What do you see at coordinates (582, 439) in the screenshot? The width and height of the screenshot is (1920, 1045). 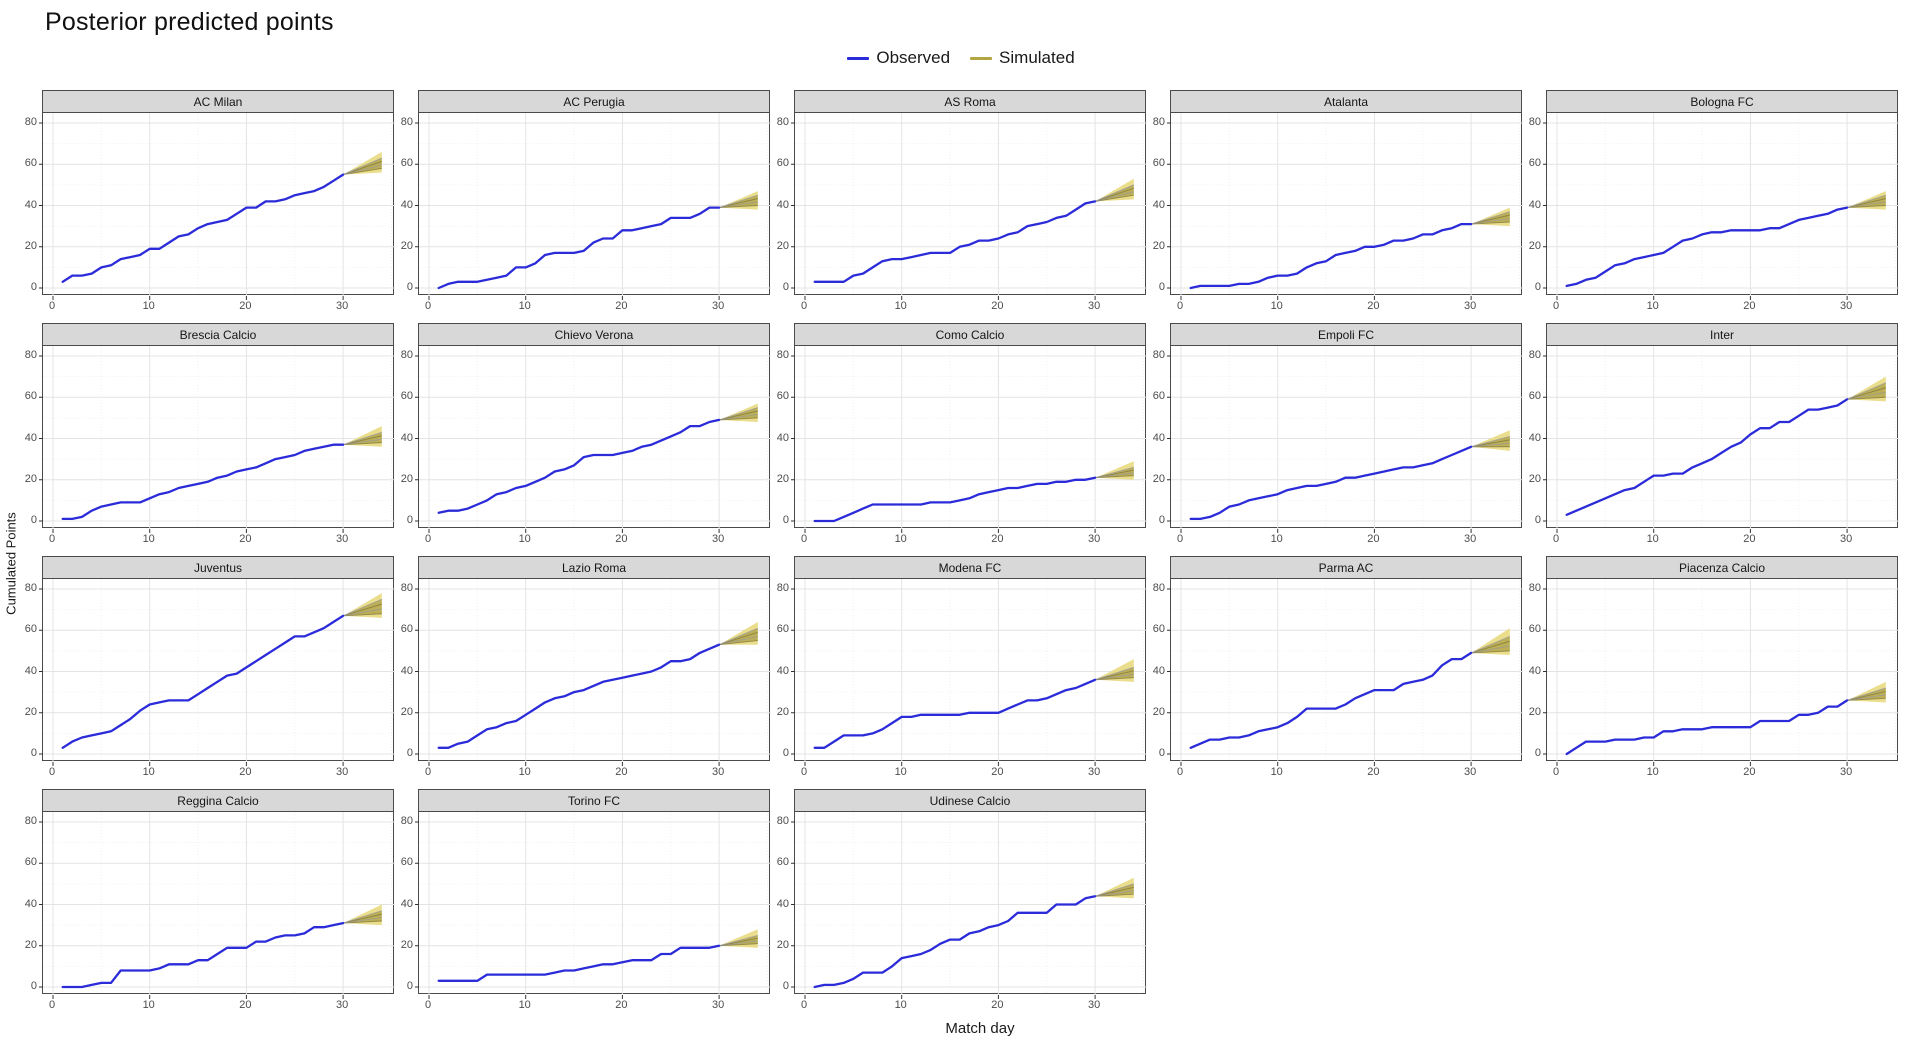 I see `facet-chievo-verona: 0 20 40 60 80 Chievo Verona 0 10 20 30` at bounding box center [582, 439].